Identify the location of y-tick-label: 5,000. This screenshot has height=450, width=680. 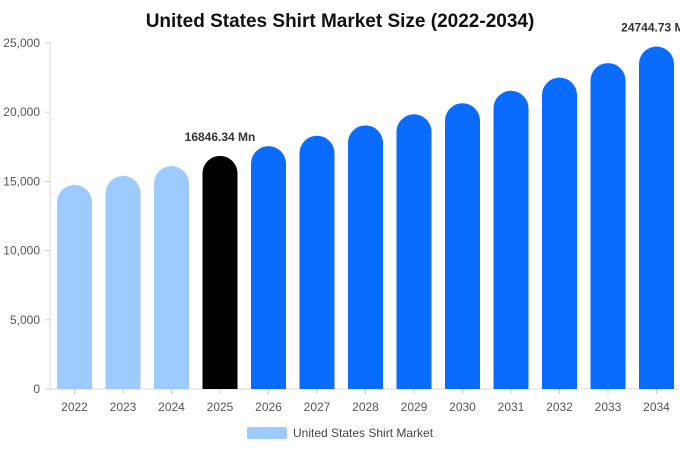
(25, 320).